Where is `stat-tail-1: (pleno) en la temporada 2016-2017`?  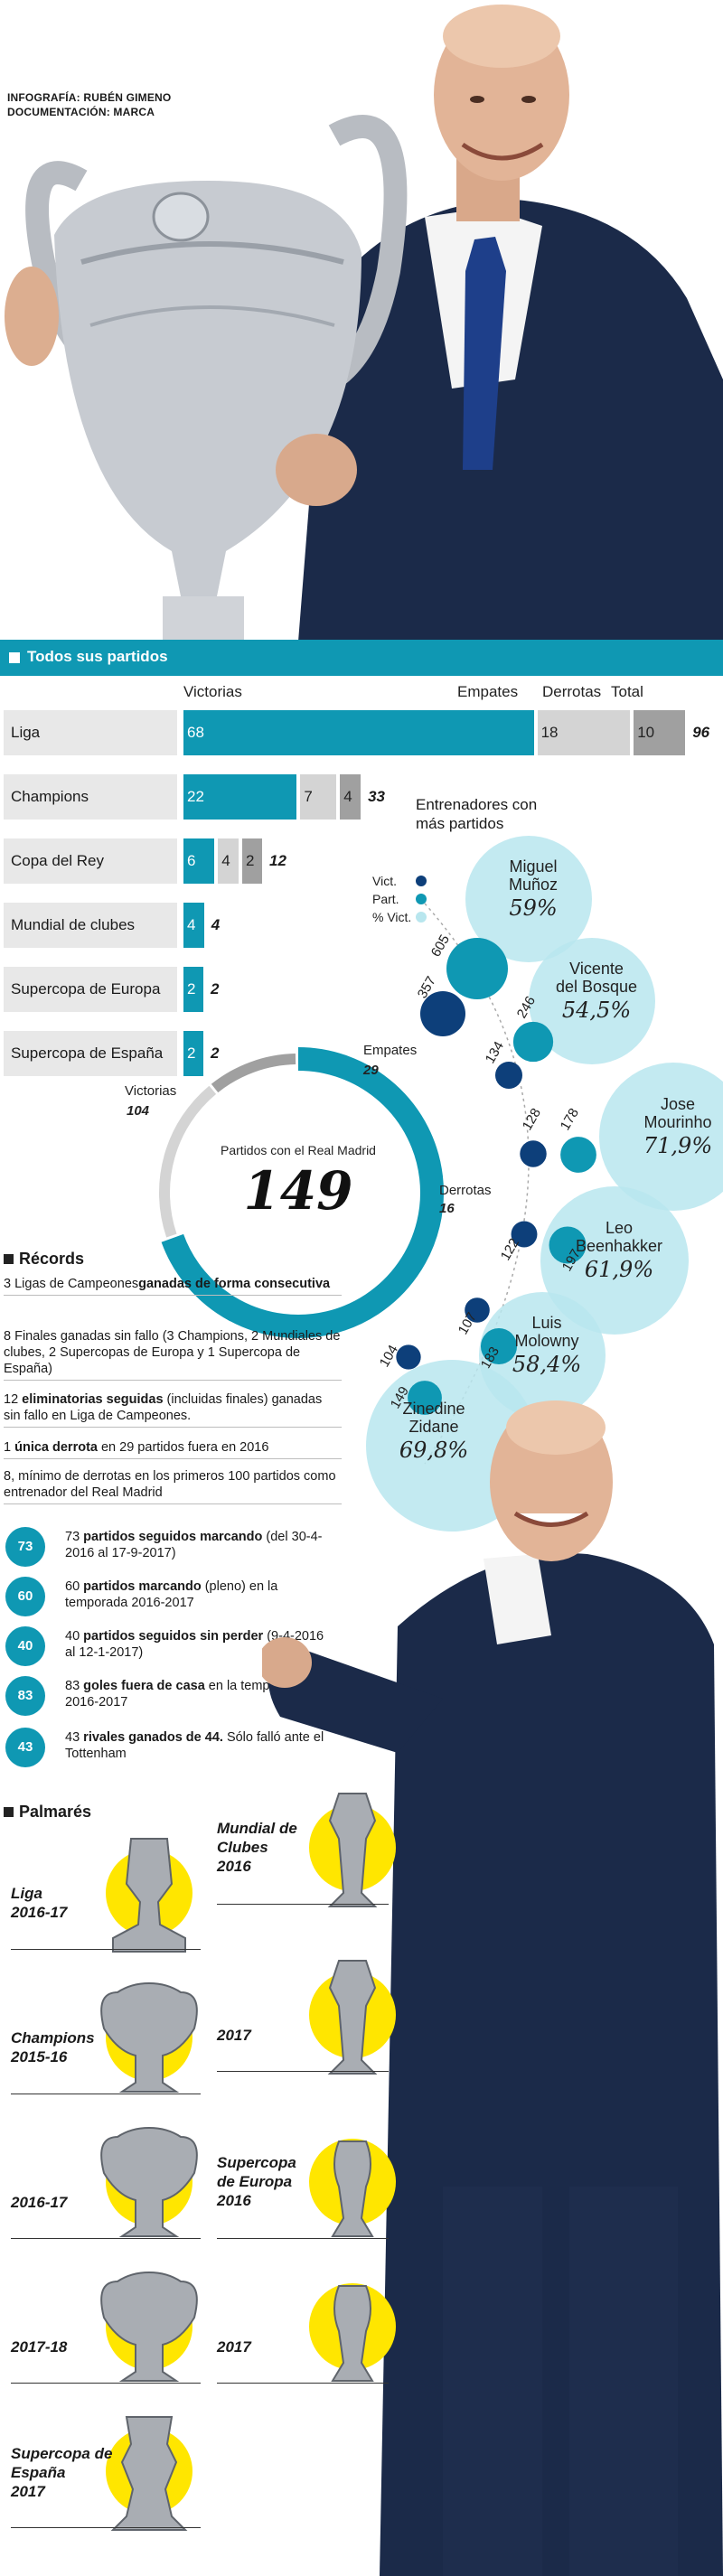 stat-tail-1: (pleno) en la temporada 2016-2017 is located at coordinates (172, 1594).